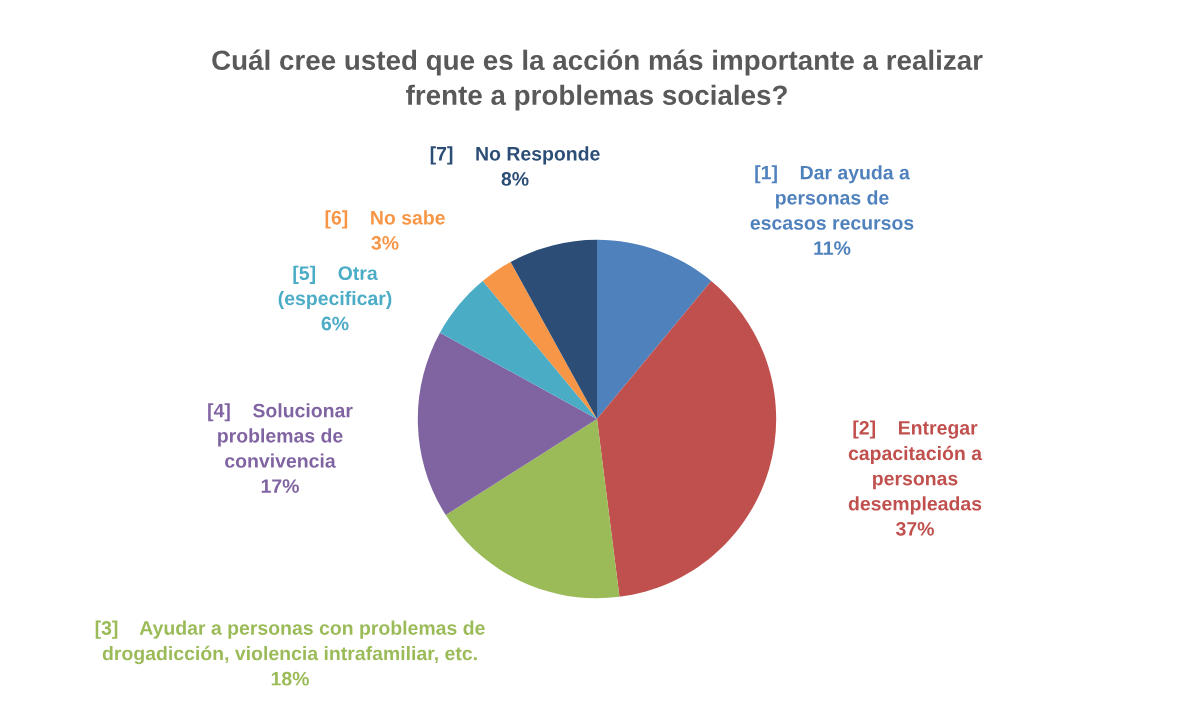 The height and width of the screenshot is (702, 1181). Describe the element at coordinates (597, 80) in the screenshot. I see `chart-title: Cuál cree usted que es la acción más importante a realizar frente a problemas sociales?` at that location.